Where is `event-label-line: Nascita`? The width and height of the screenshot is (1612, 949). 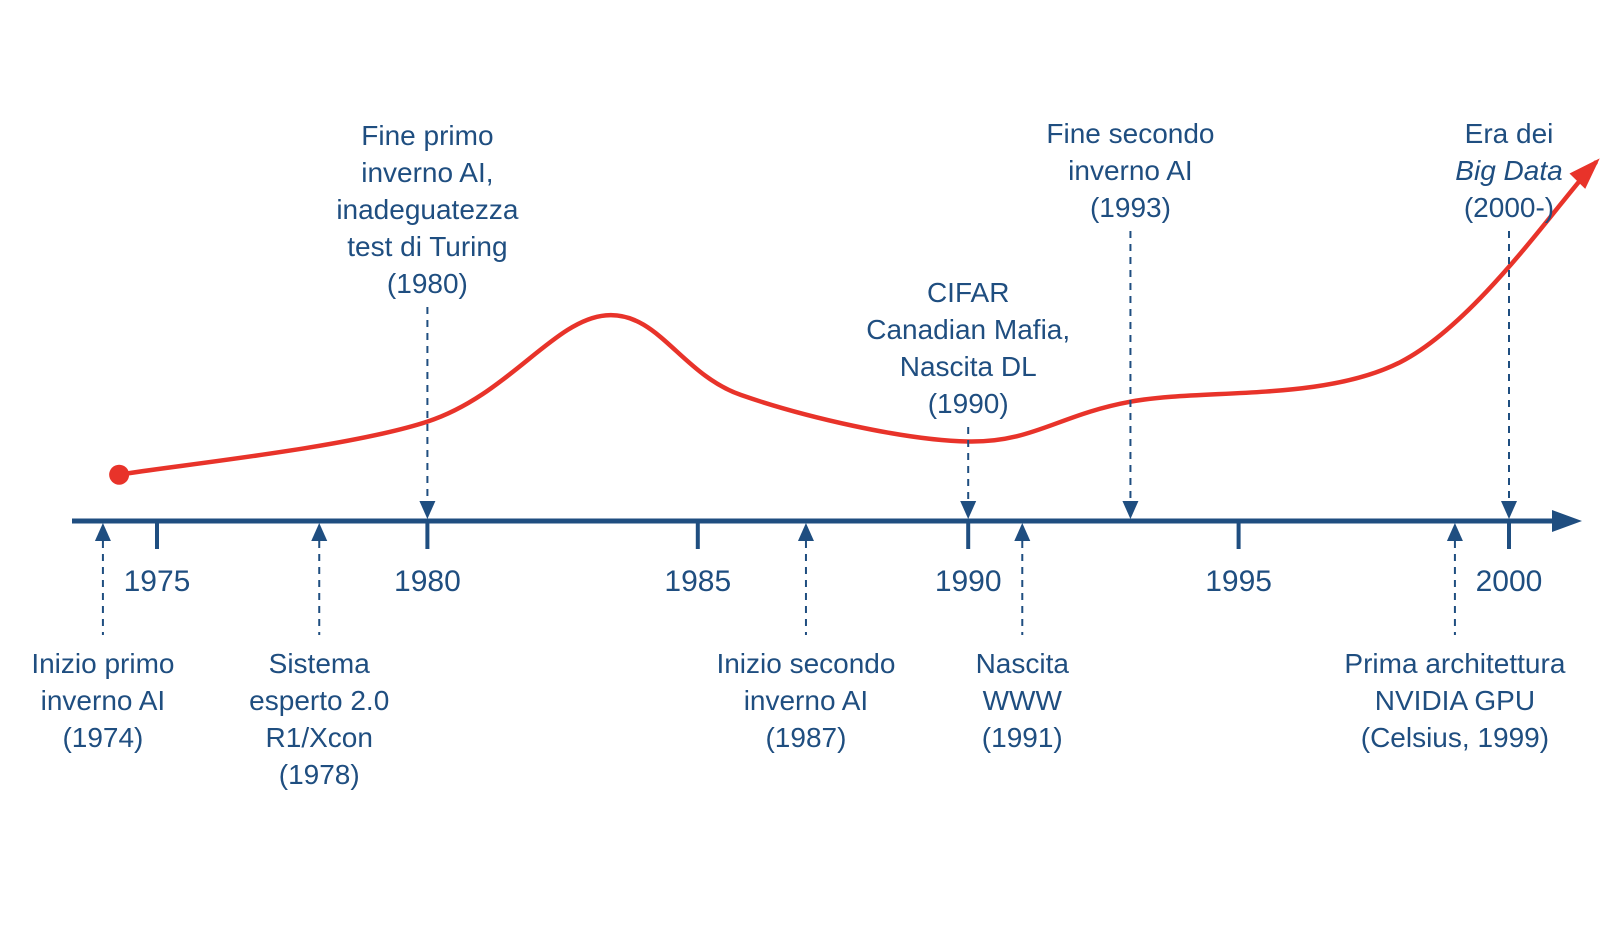
event-label-line: Nascita is located at coordinates (1023, 663).